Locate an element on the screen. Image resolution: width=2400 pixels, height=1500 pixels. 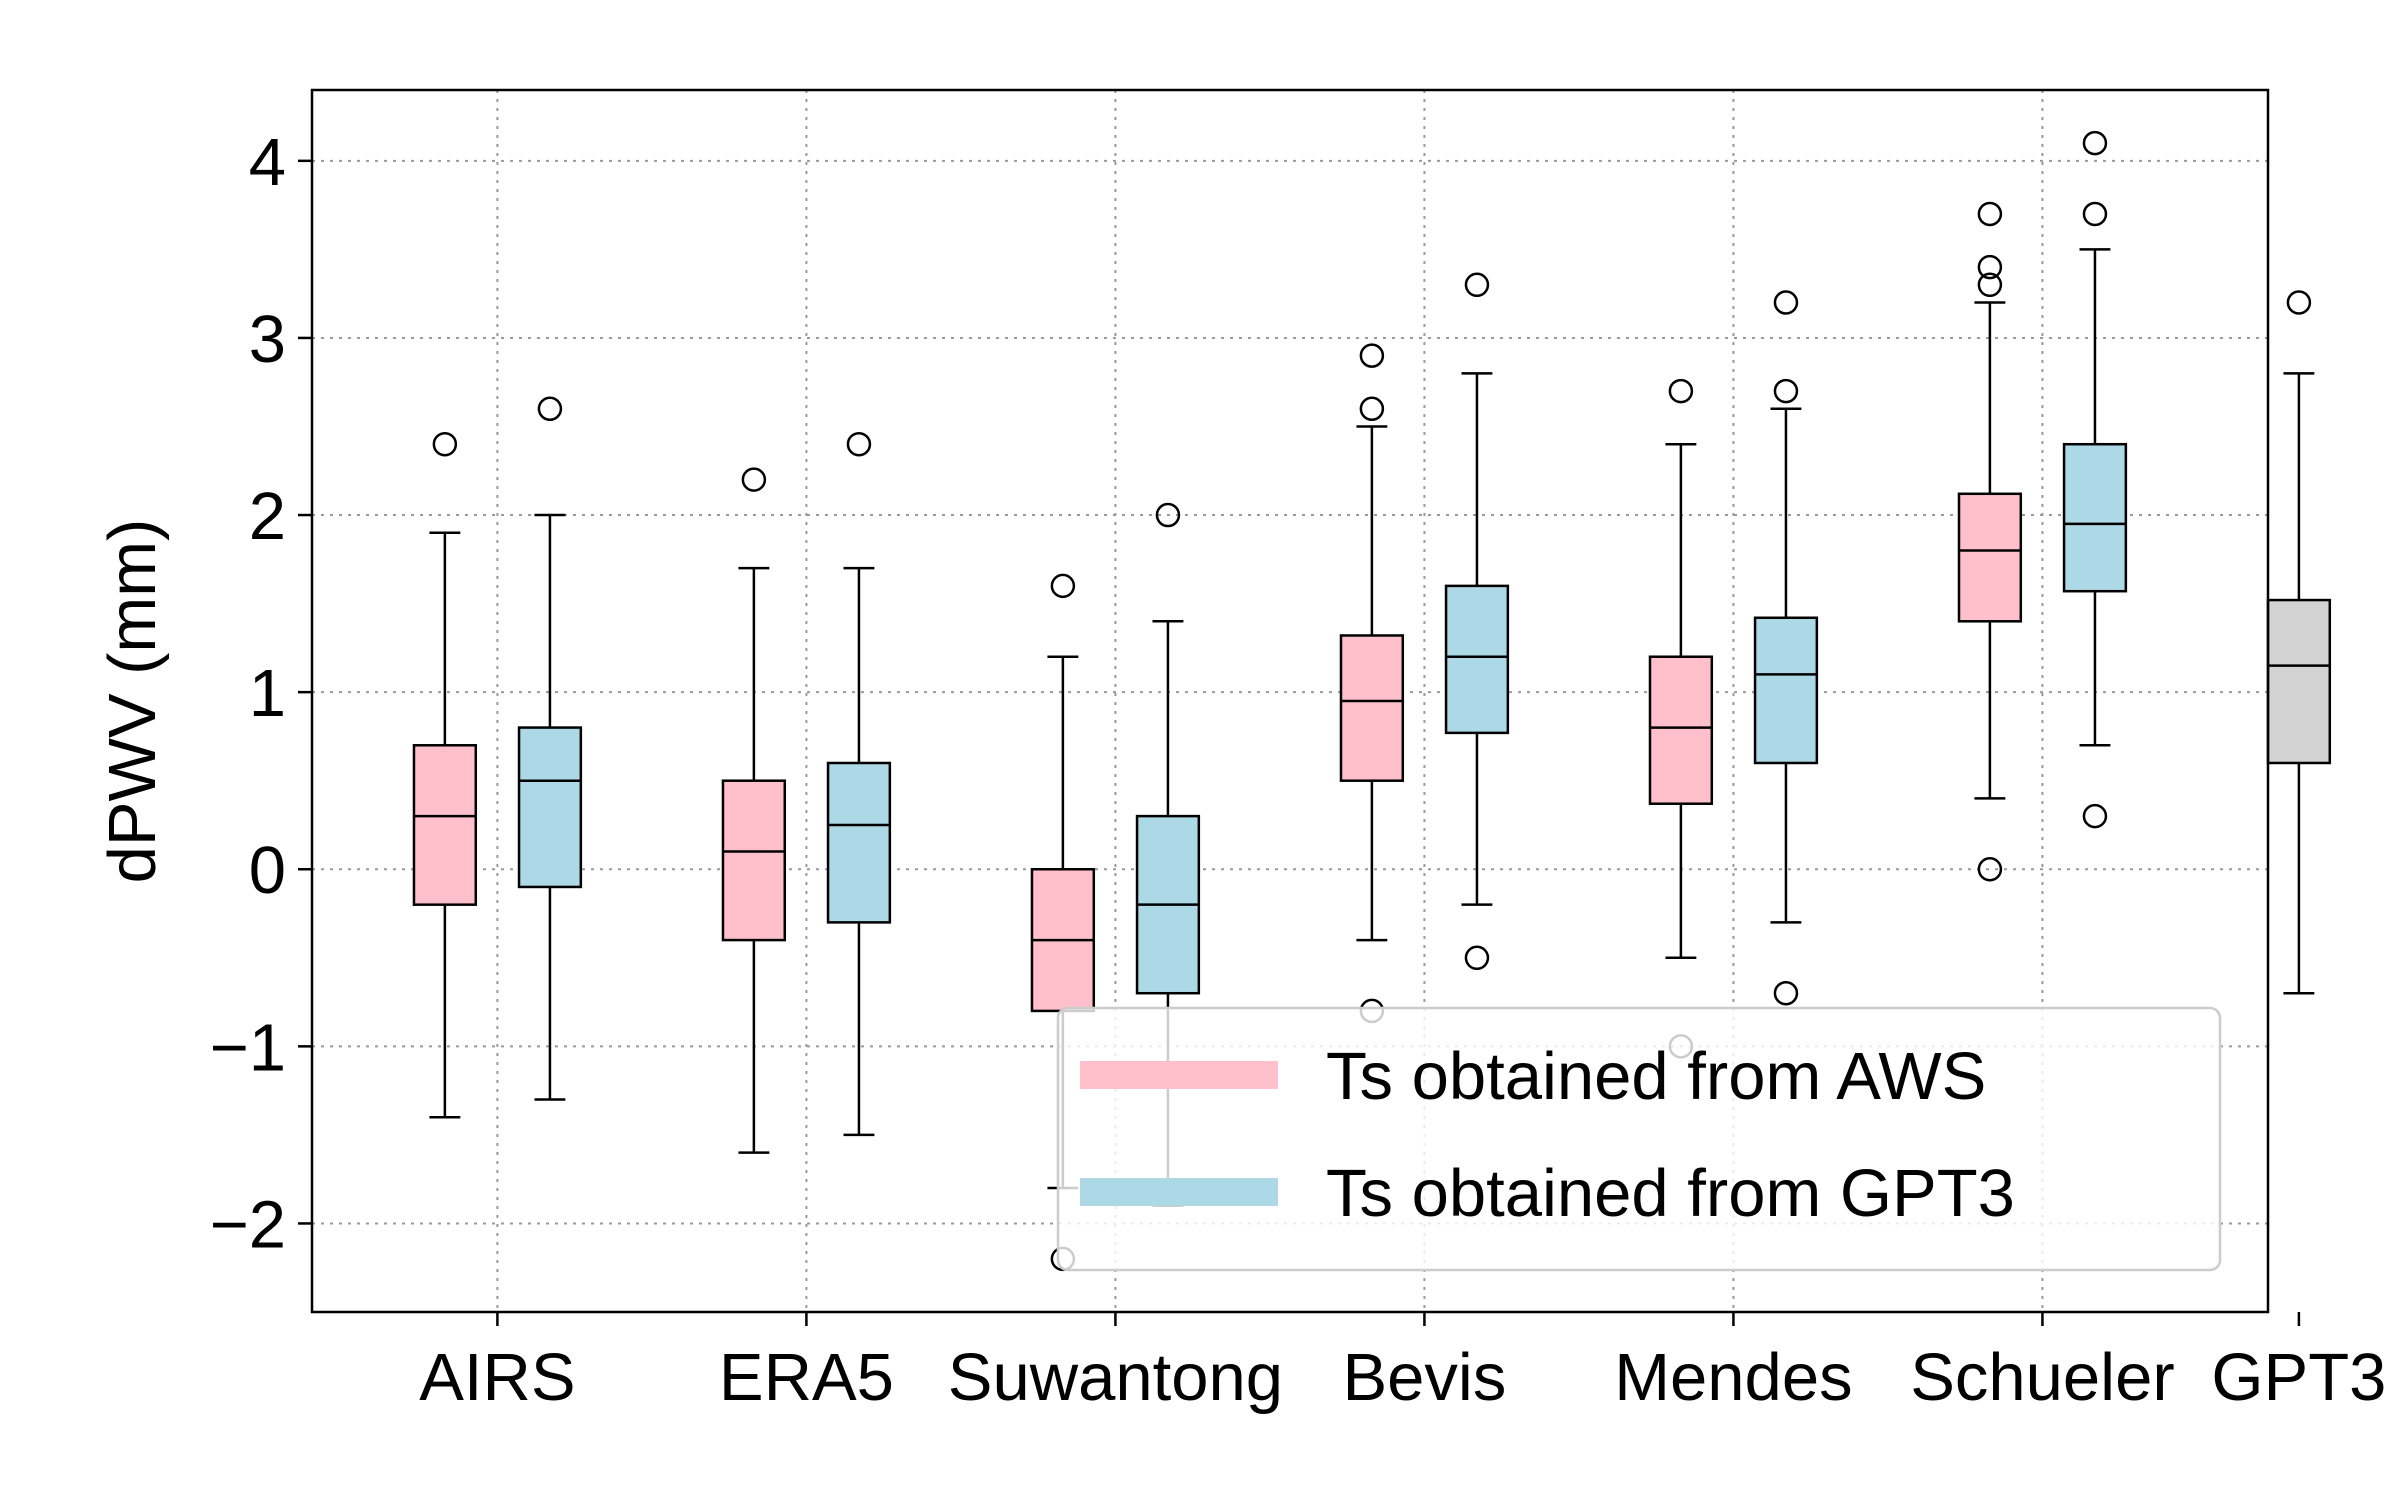
y-axis-title: dPWV (mm) is located at coordinates (132, 701).